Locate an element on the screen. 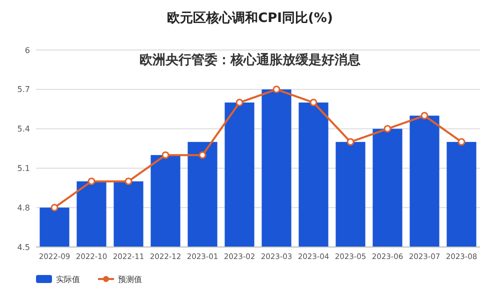  chart-title: 欧元区核心调和CPI同比(%) is located at coordinates (250, 18).